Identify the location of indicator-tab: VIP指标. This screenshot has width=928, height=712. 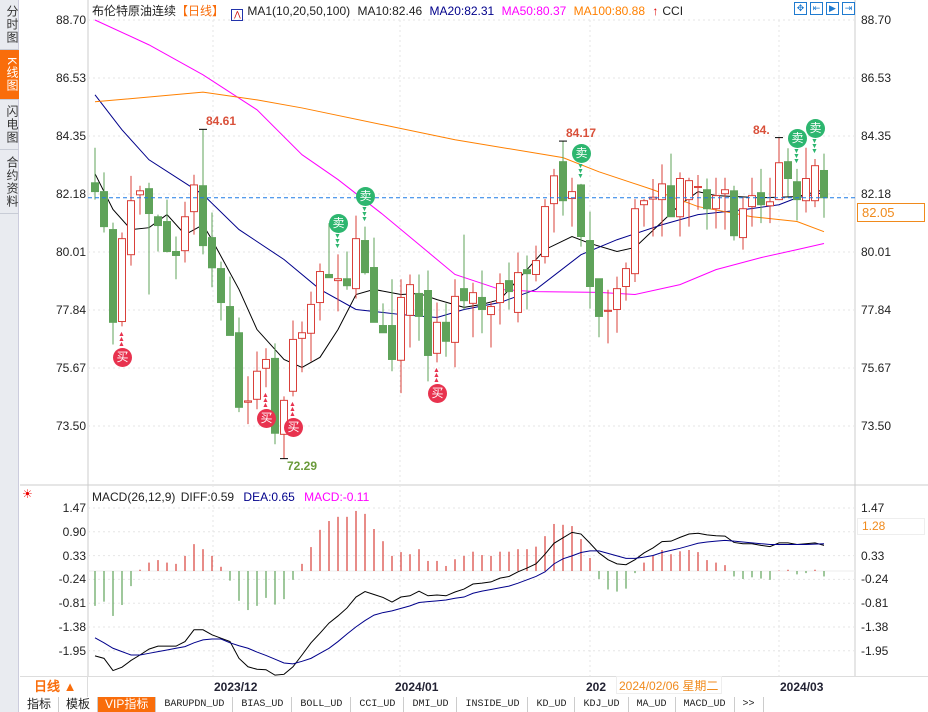
(127, 704).